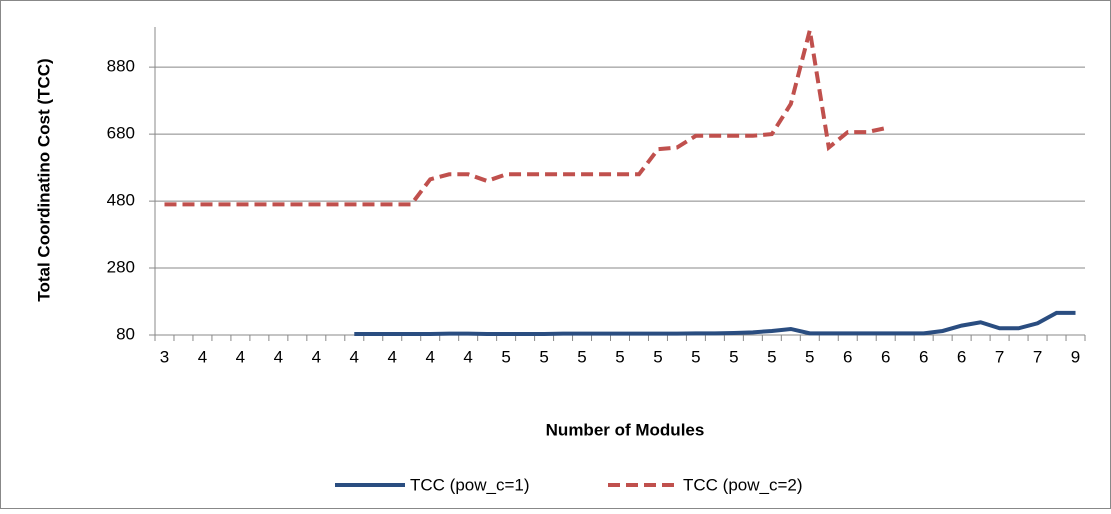 Image resolution: width=1111 pixels, height=514 pixels. What do you see at coordinates (164, 356) in the screenshot?
I see `x-tick-label: 3` at bounding box center [164, 356].